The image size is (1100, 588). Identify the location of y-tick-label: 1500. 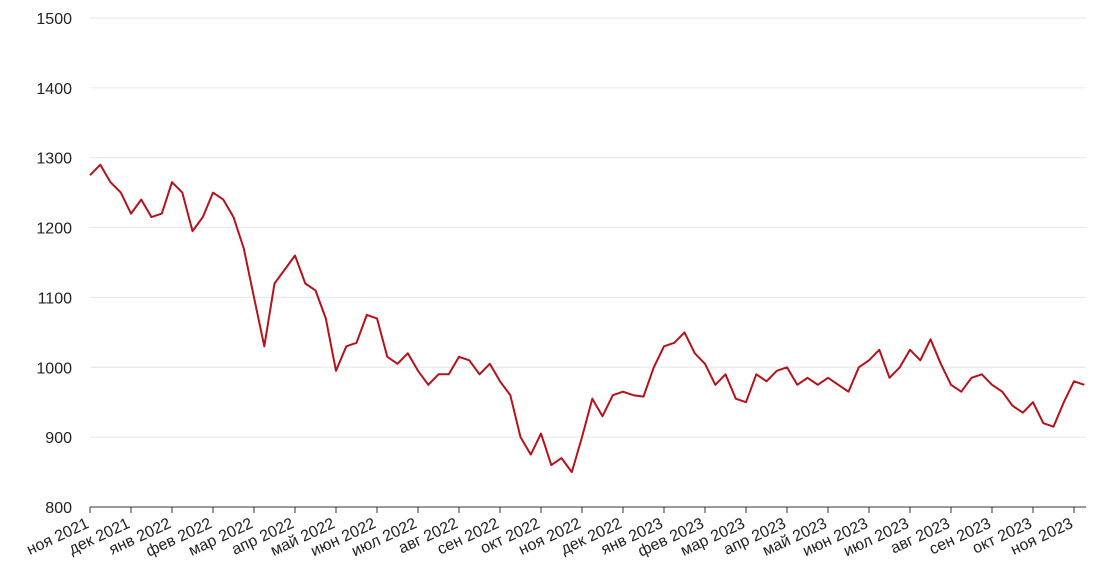
(54, 19).